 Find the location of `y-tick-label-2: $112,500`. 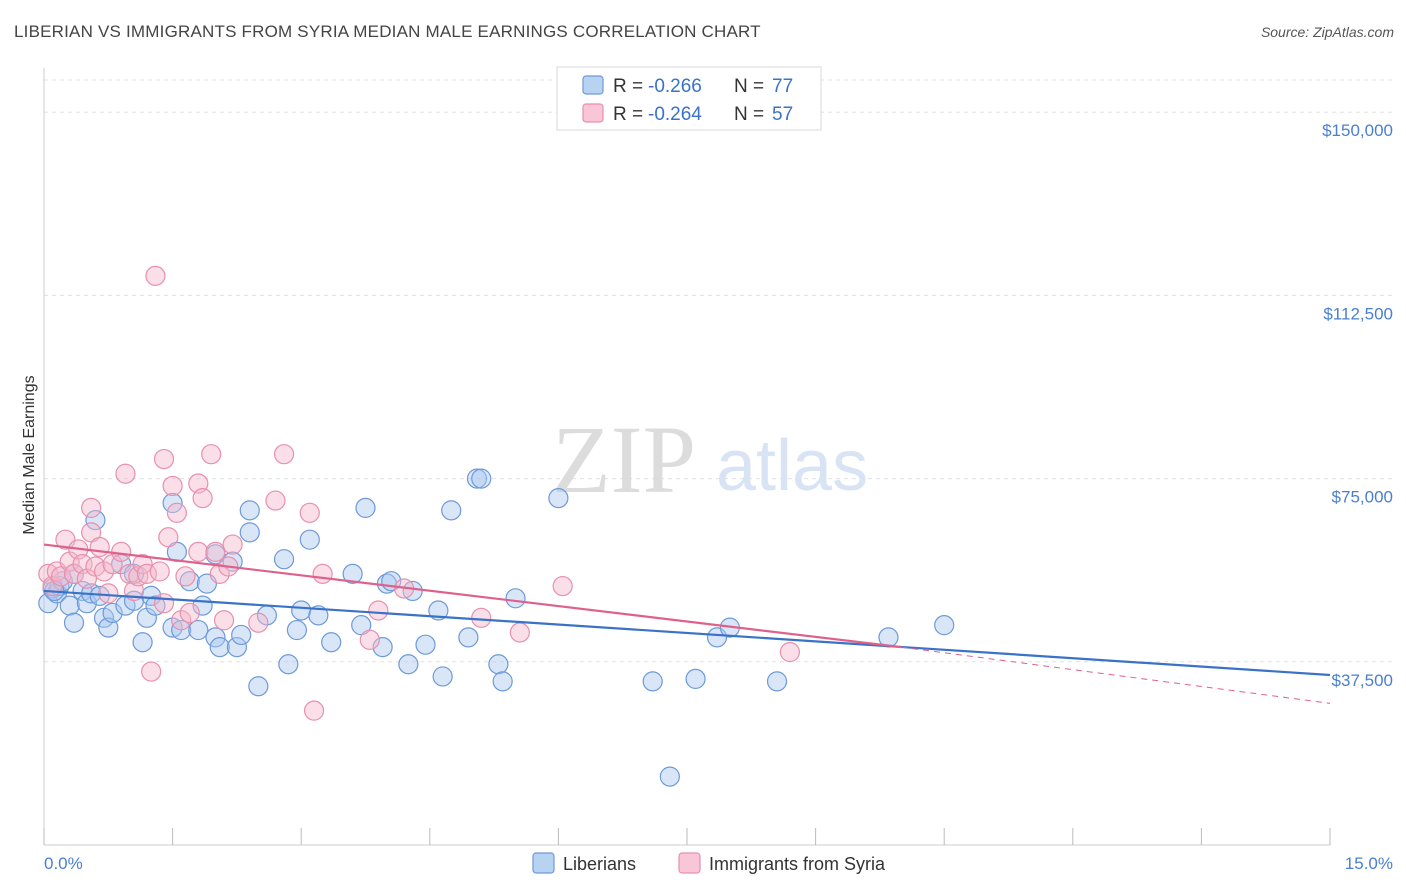

y-tick-label-2: $112,500 is located at coordinates (1358, 313).